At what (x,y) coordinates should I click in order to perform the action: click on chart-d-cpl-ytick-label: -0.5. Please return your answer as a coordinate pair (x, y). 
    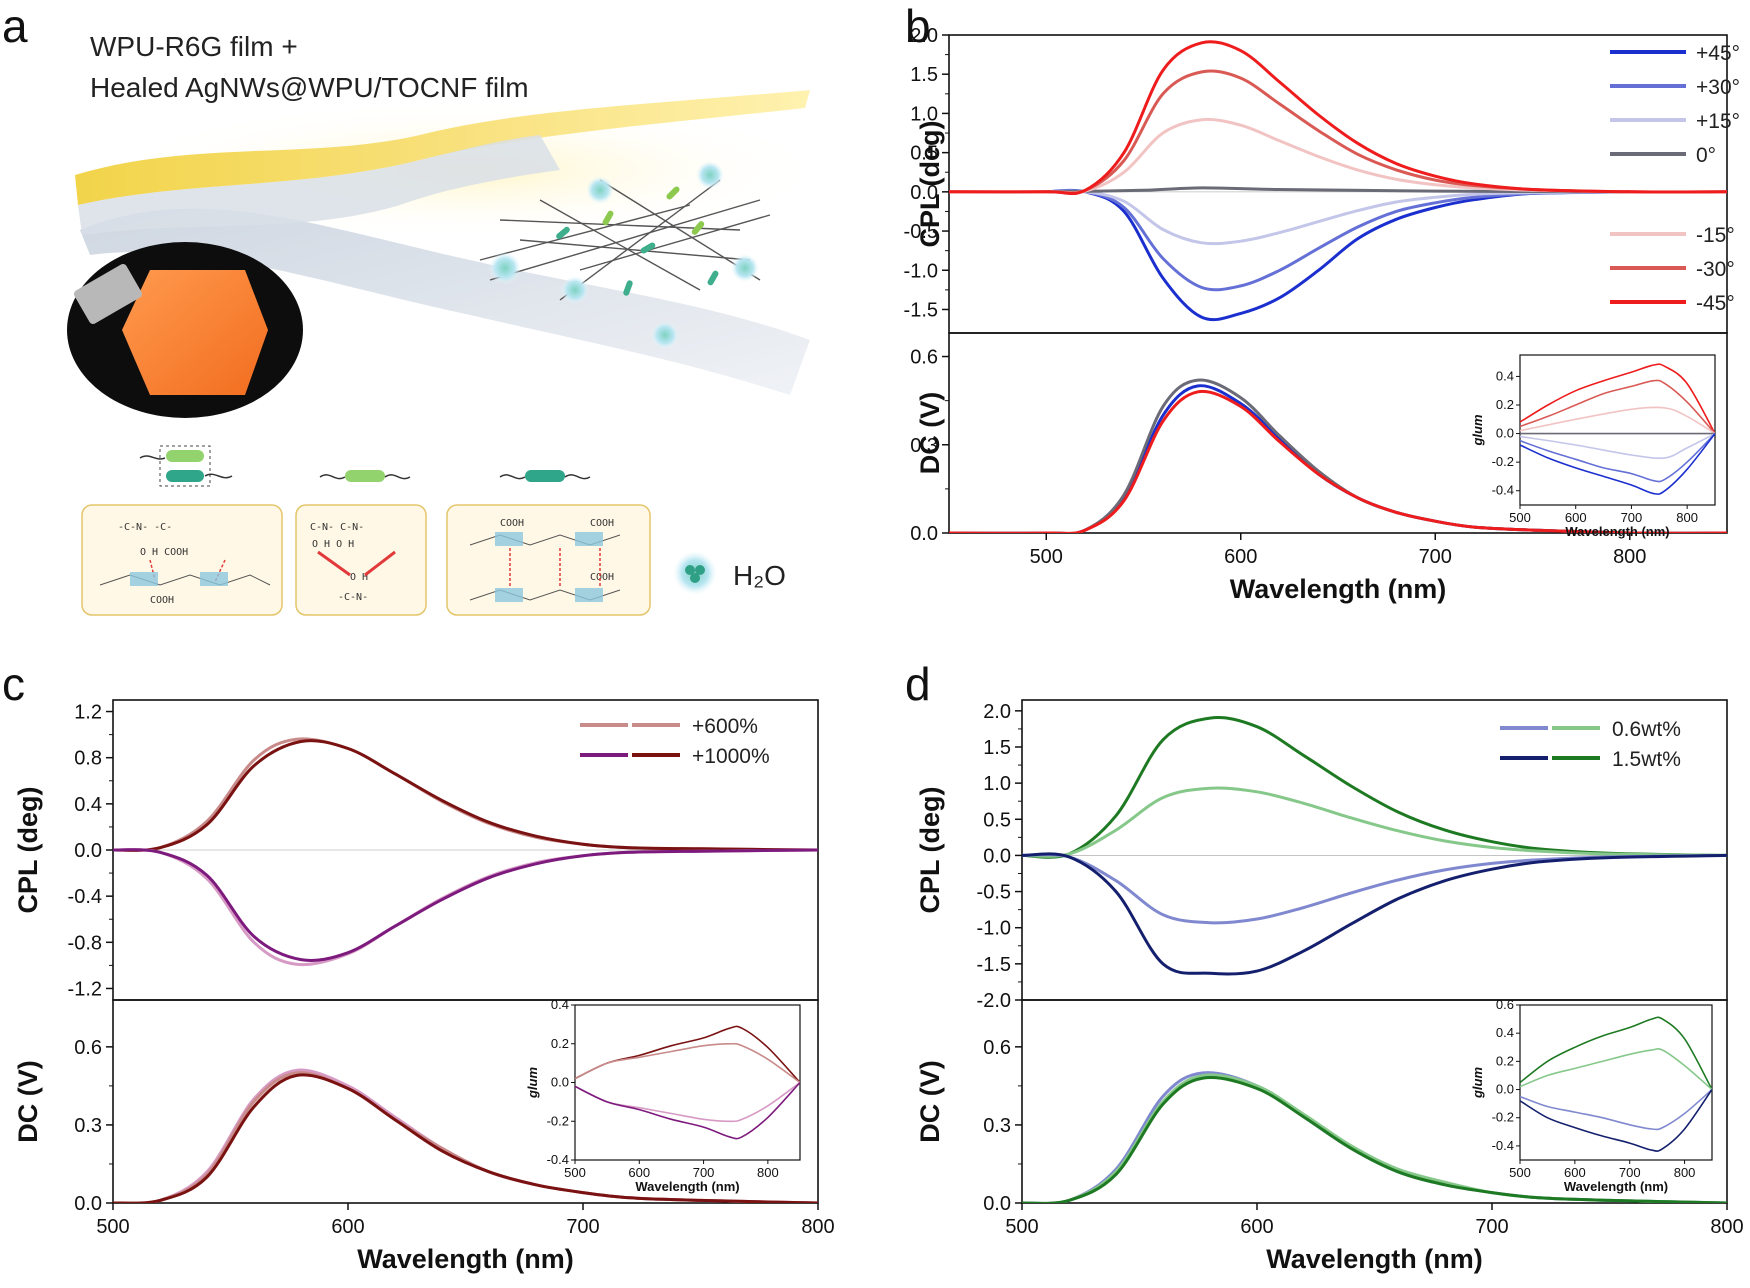
    Looking at the image, I should click on (994, 893).